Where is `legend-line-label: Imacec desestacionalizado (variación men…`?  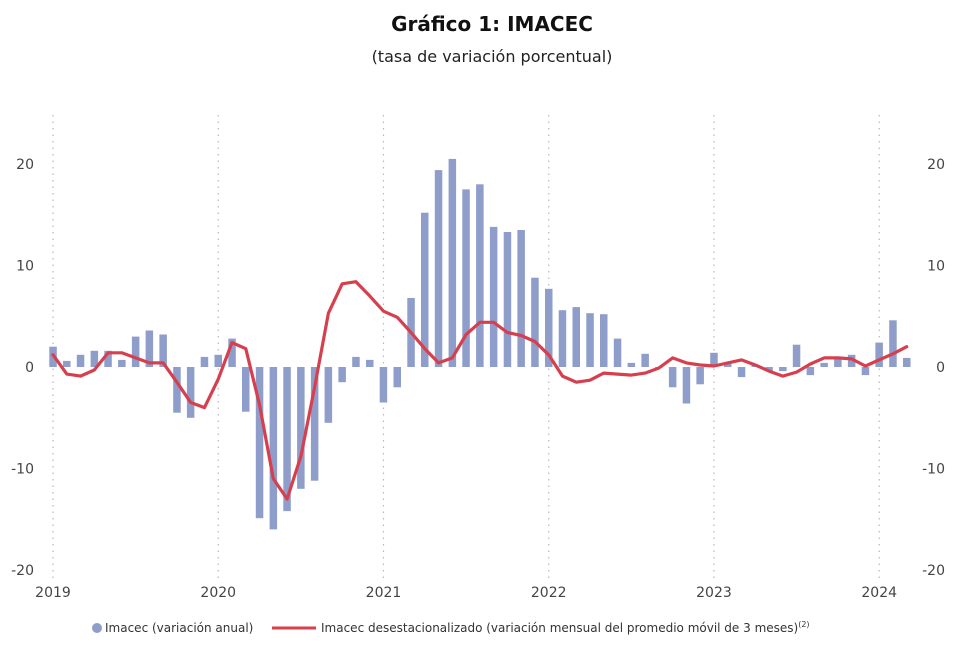
legend-line-label: Imacec desestacionalizado (variación men… is located at coordinates (565, 627).